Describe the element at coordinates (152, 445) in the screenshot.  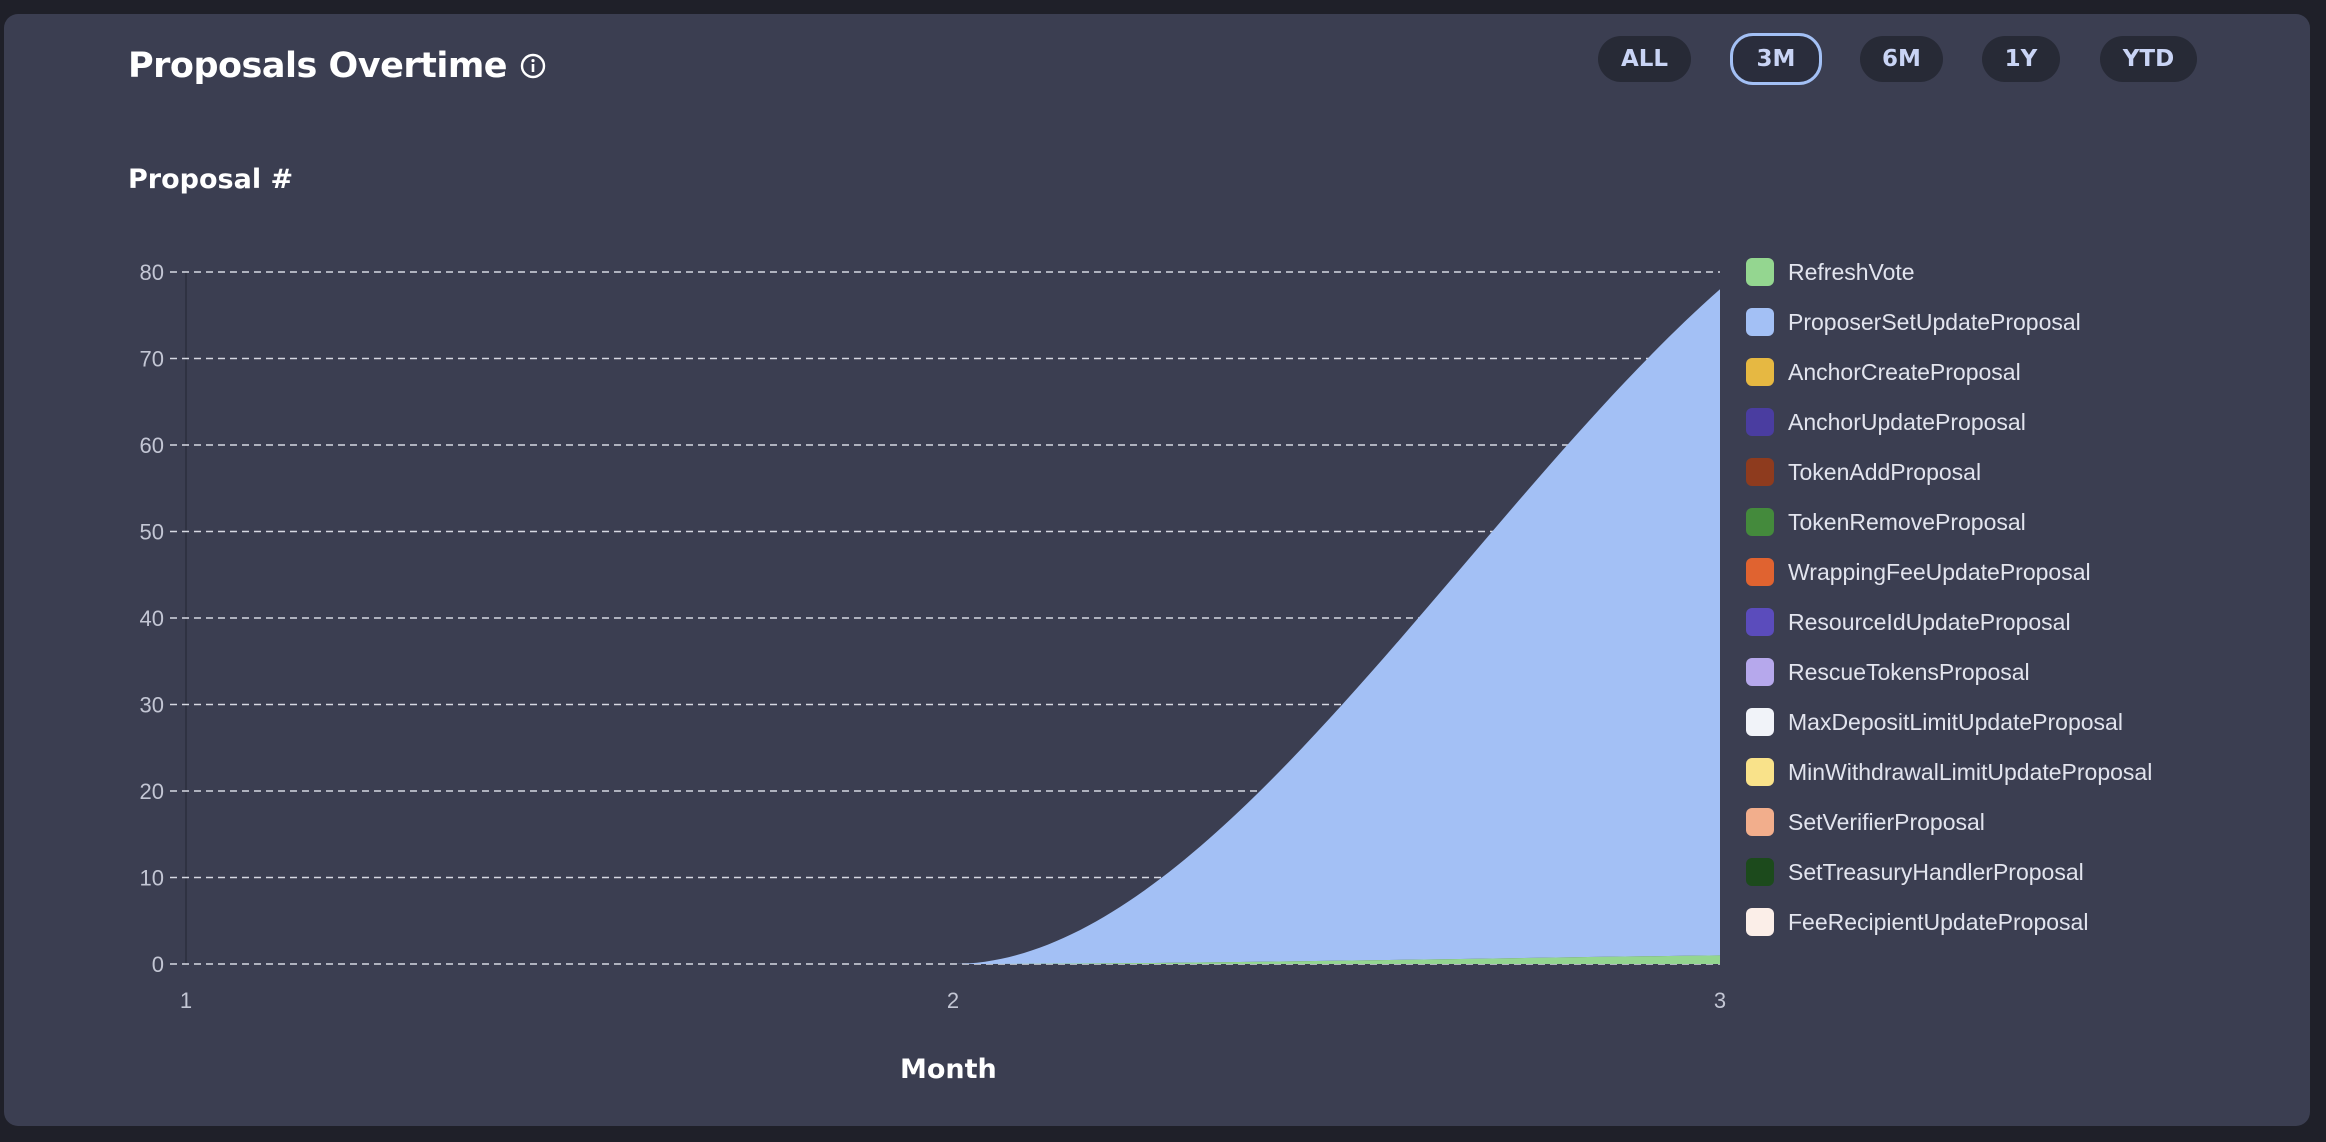
I see `y-tick-label: 60` at that location.